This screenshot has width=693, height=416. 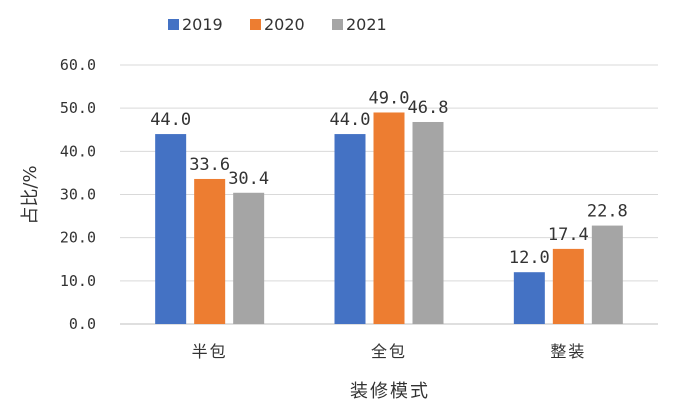 What do you see at coordinates (78, 238) in the screenshot?
I see `y-tick-label: 20.0` at bounding box center [78, 238].